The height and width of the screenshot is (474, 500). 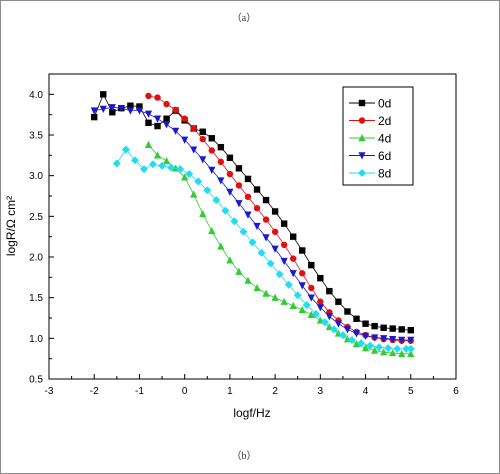 I want to click on legend-label-2d: 2d, so click(x=384, y=121).